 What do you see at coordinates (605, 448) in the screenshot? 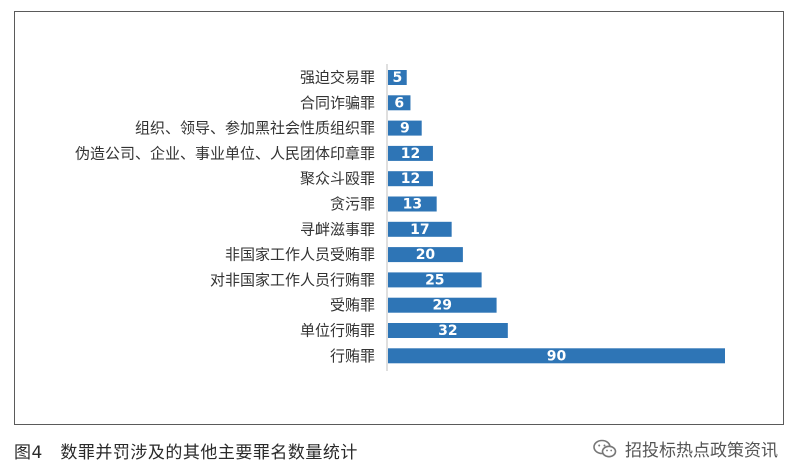
I see `wechat-icon` at bounding box center [605, 448].